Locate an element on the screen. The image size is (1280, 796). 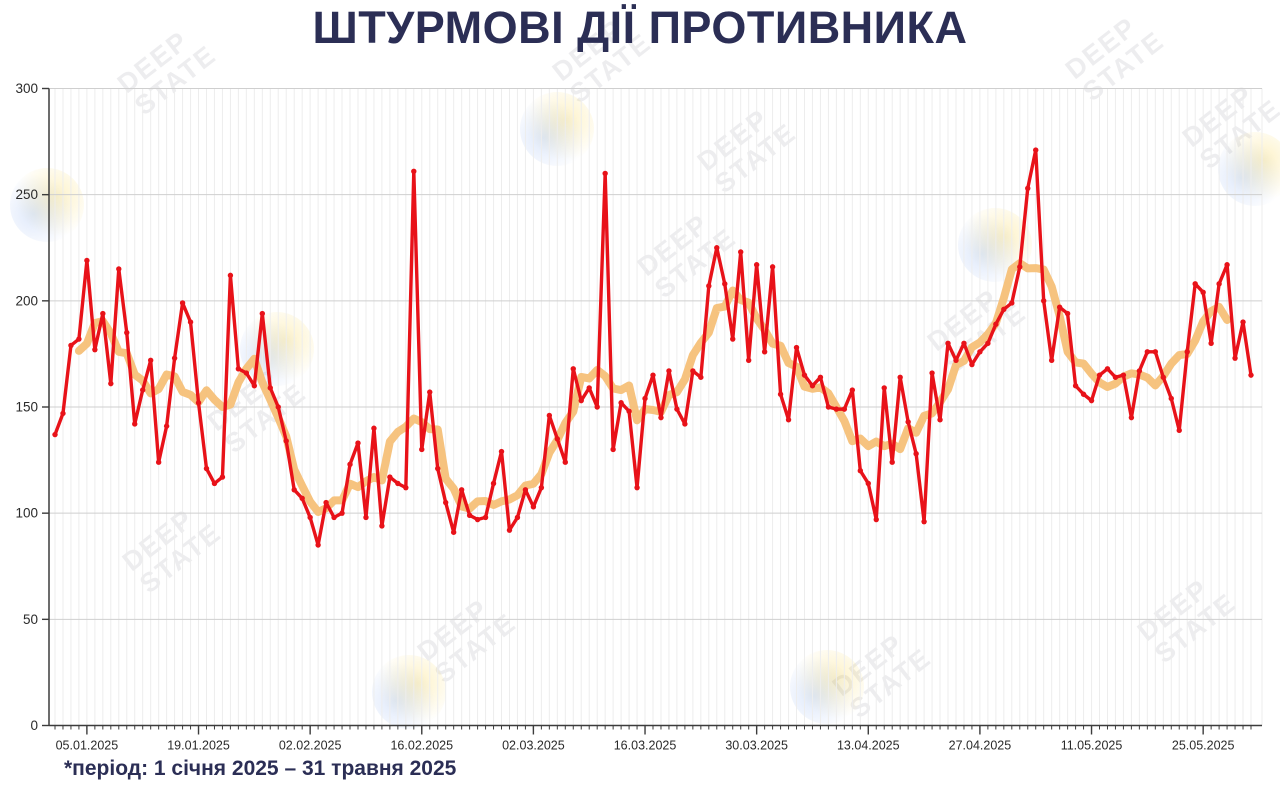
svg-text: 11.05.2025 is located at coordinates (1092, 746).